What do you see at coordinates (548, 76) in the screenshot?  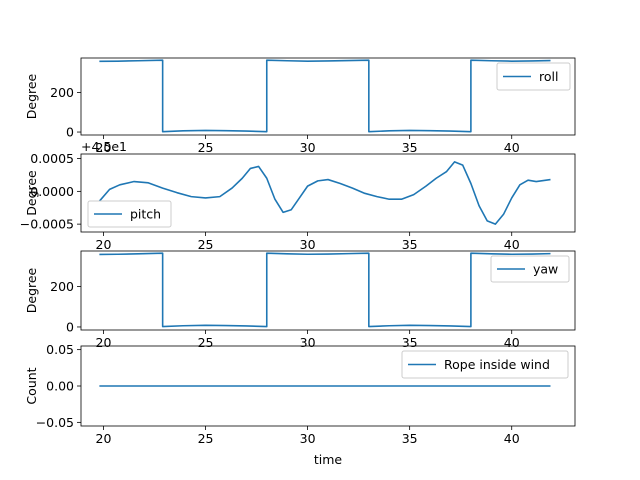 I see `legend-label: roll` at bounding box center [548, 76].